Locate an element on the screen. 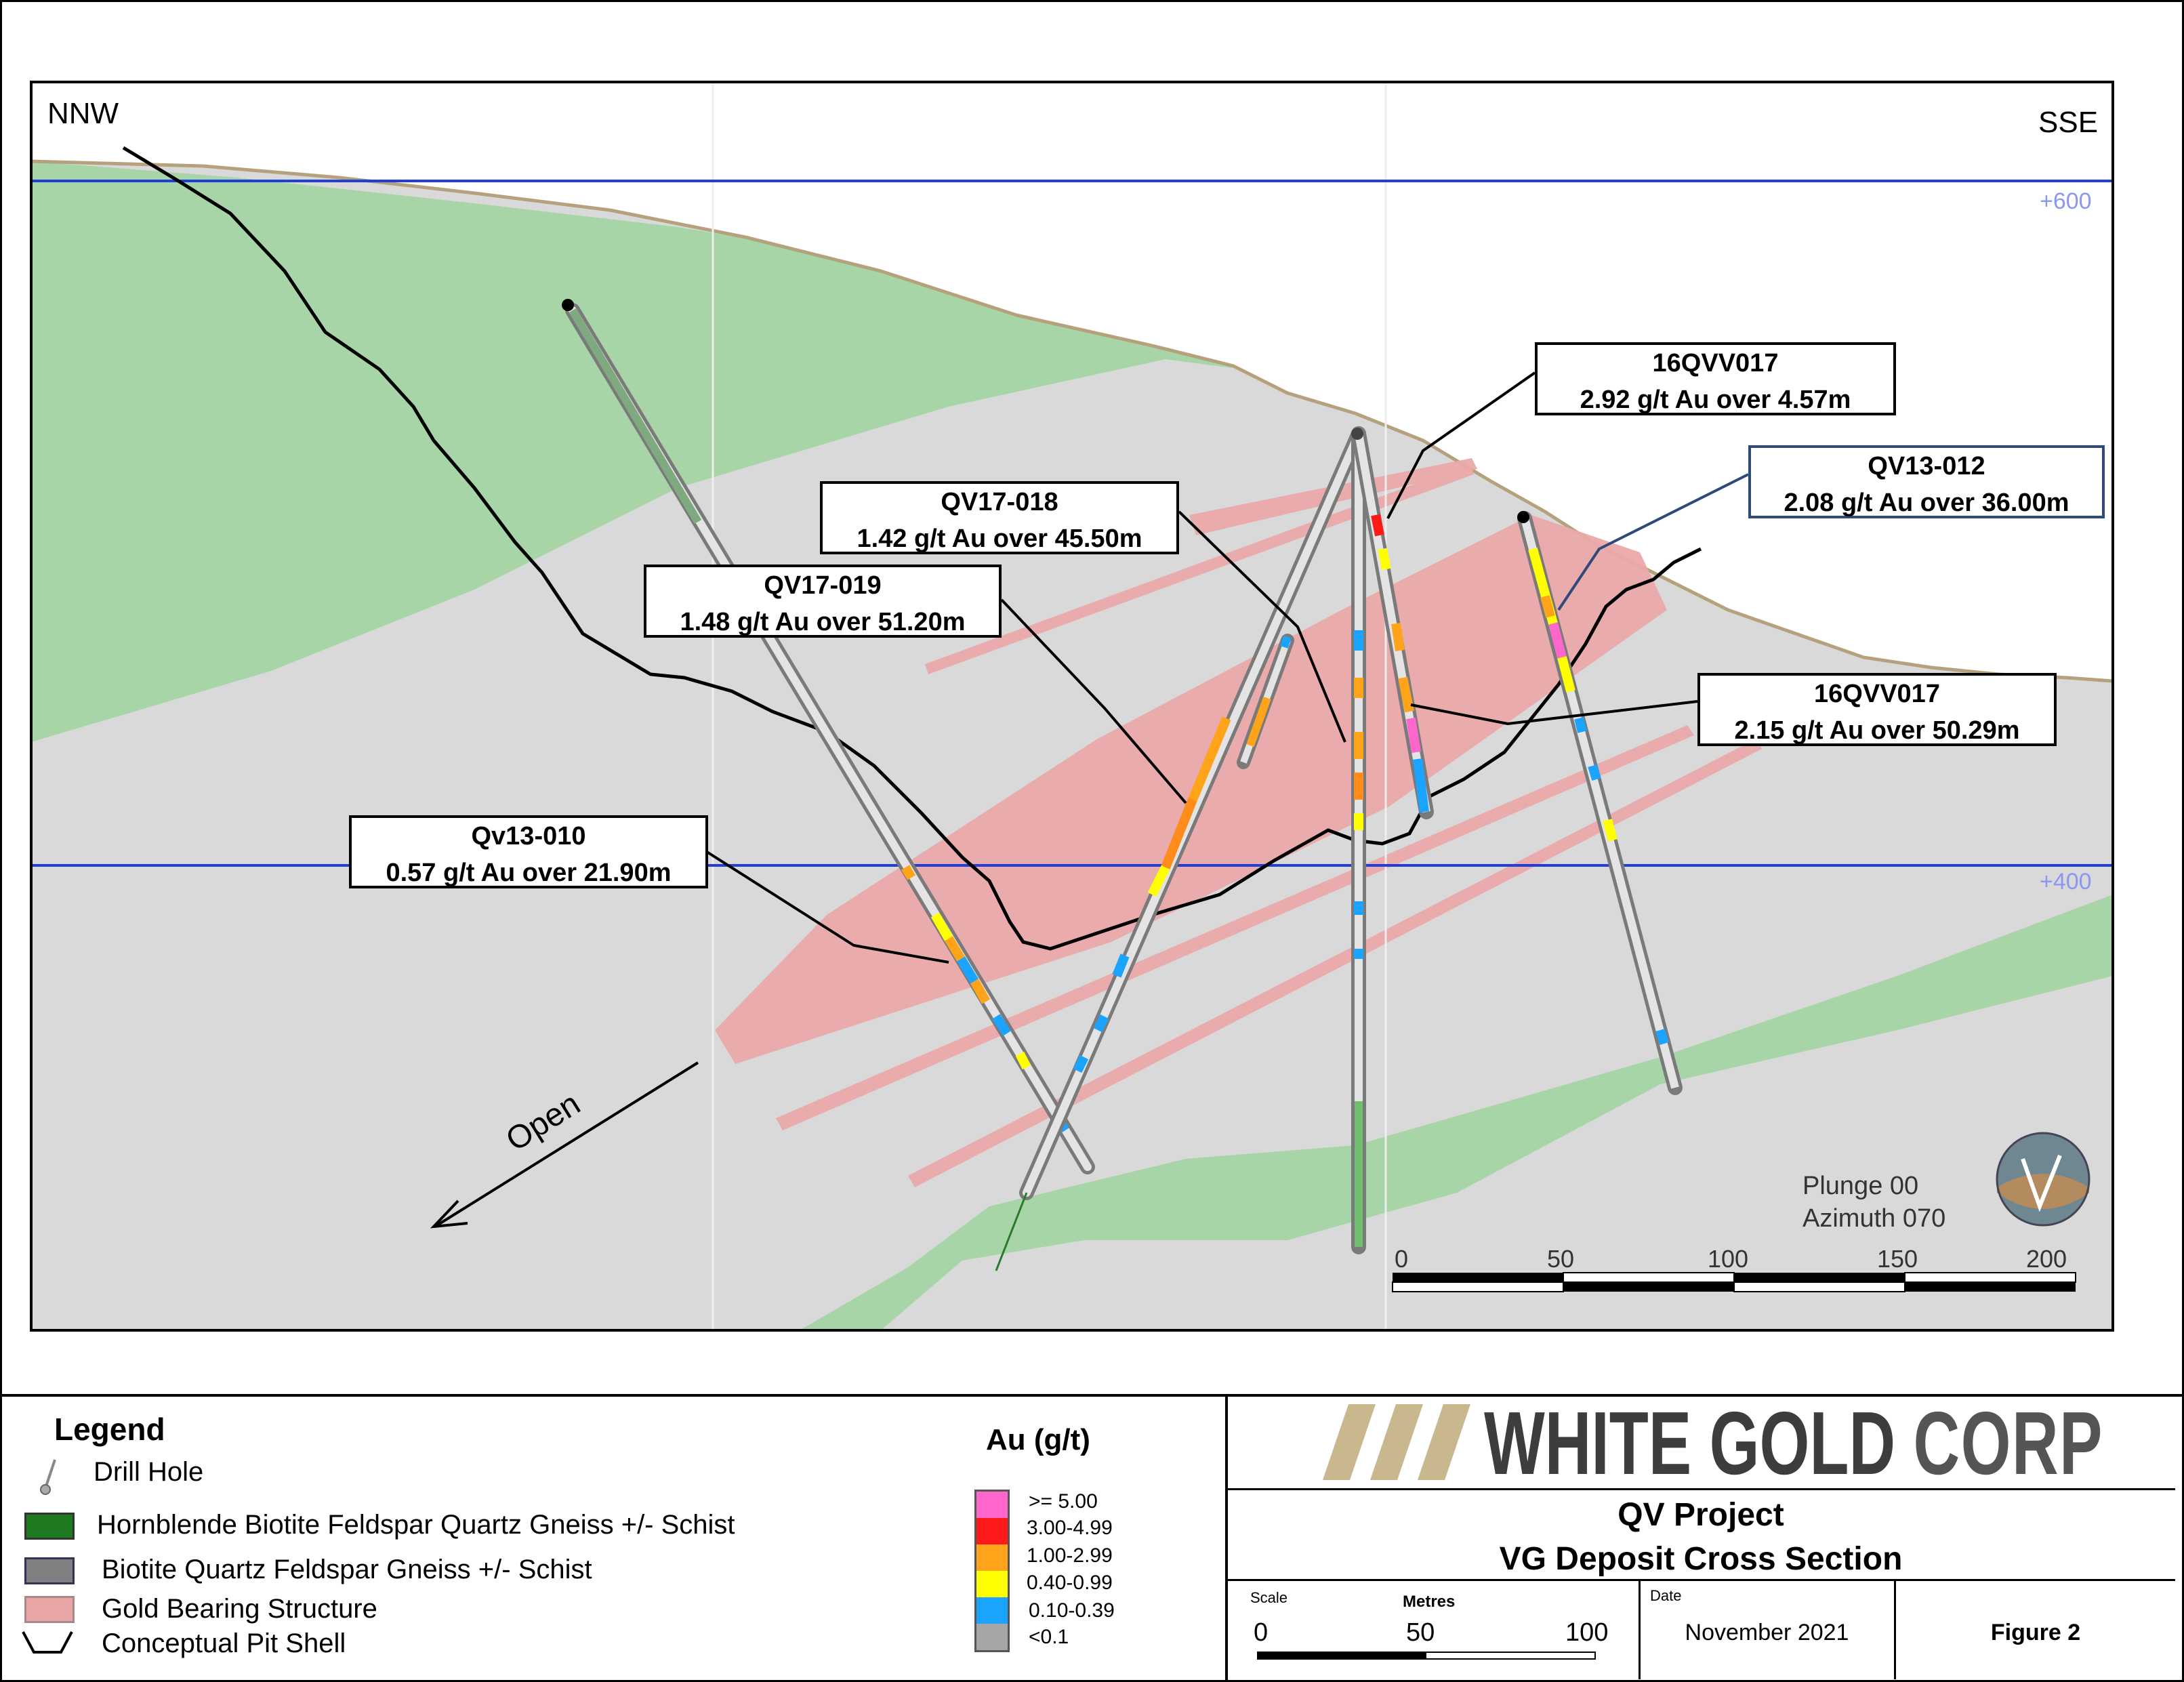 Image resolution: width=2184 pixels, height=1682 pixels. map-scale-bar is located at coordinates (1734, 1282).